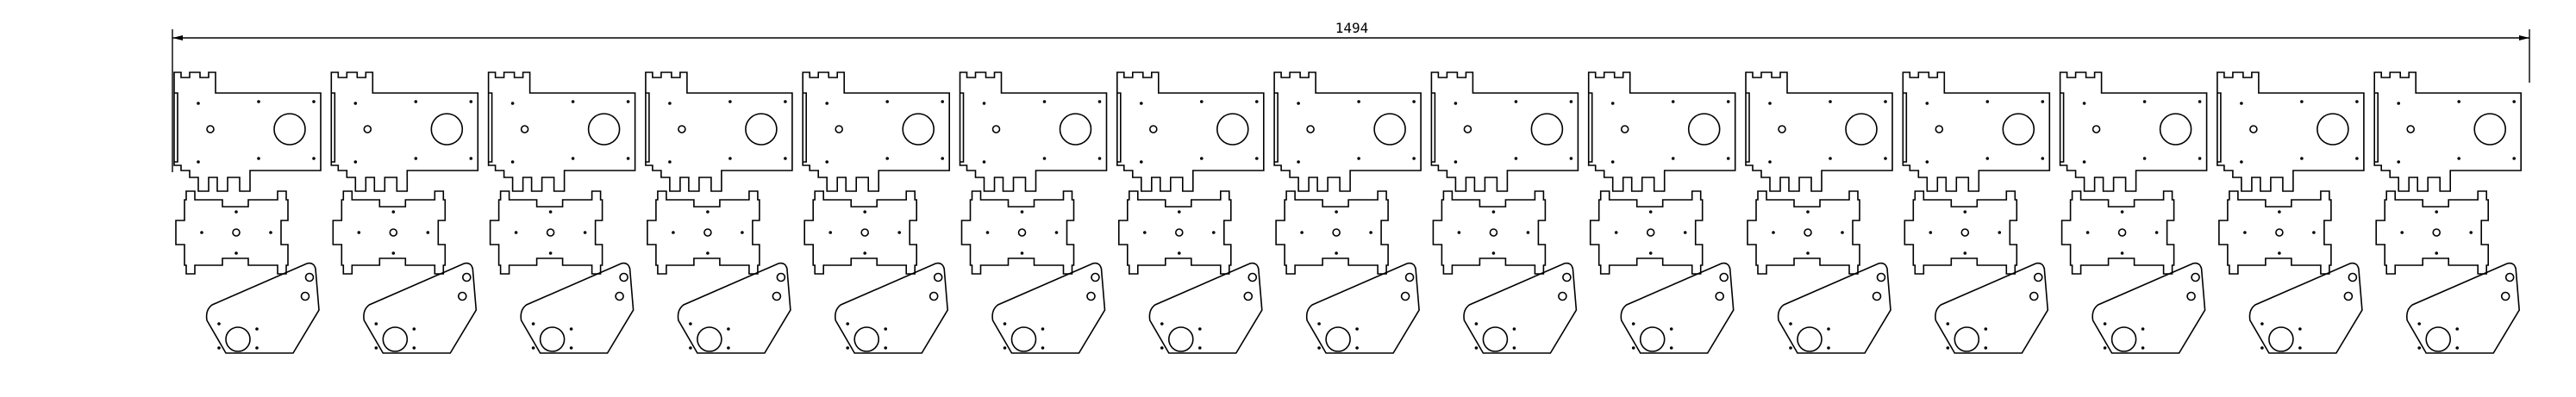 The width and height of the screenshot is (2576, 397). What do you see at coordinates (1352, 28) in the screenshot?
I see `overall-dimension-label: 1494` at bounding box center [1352, 28].